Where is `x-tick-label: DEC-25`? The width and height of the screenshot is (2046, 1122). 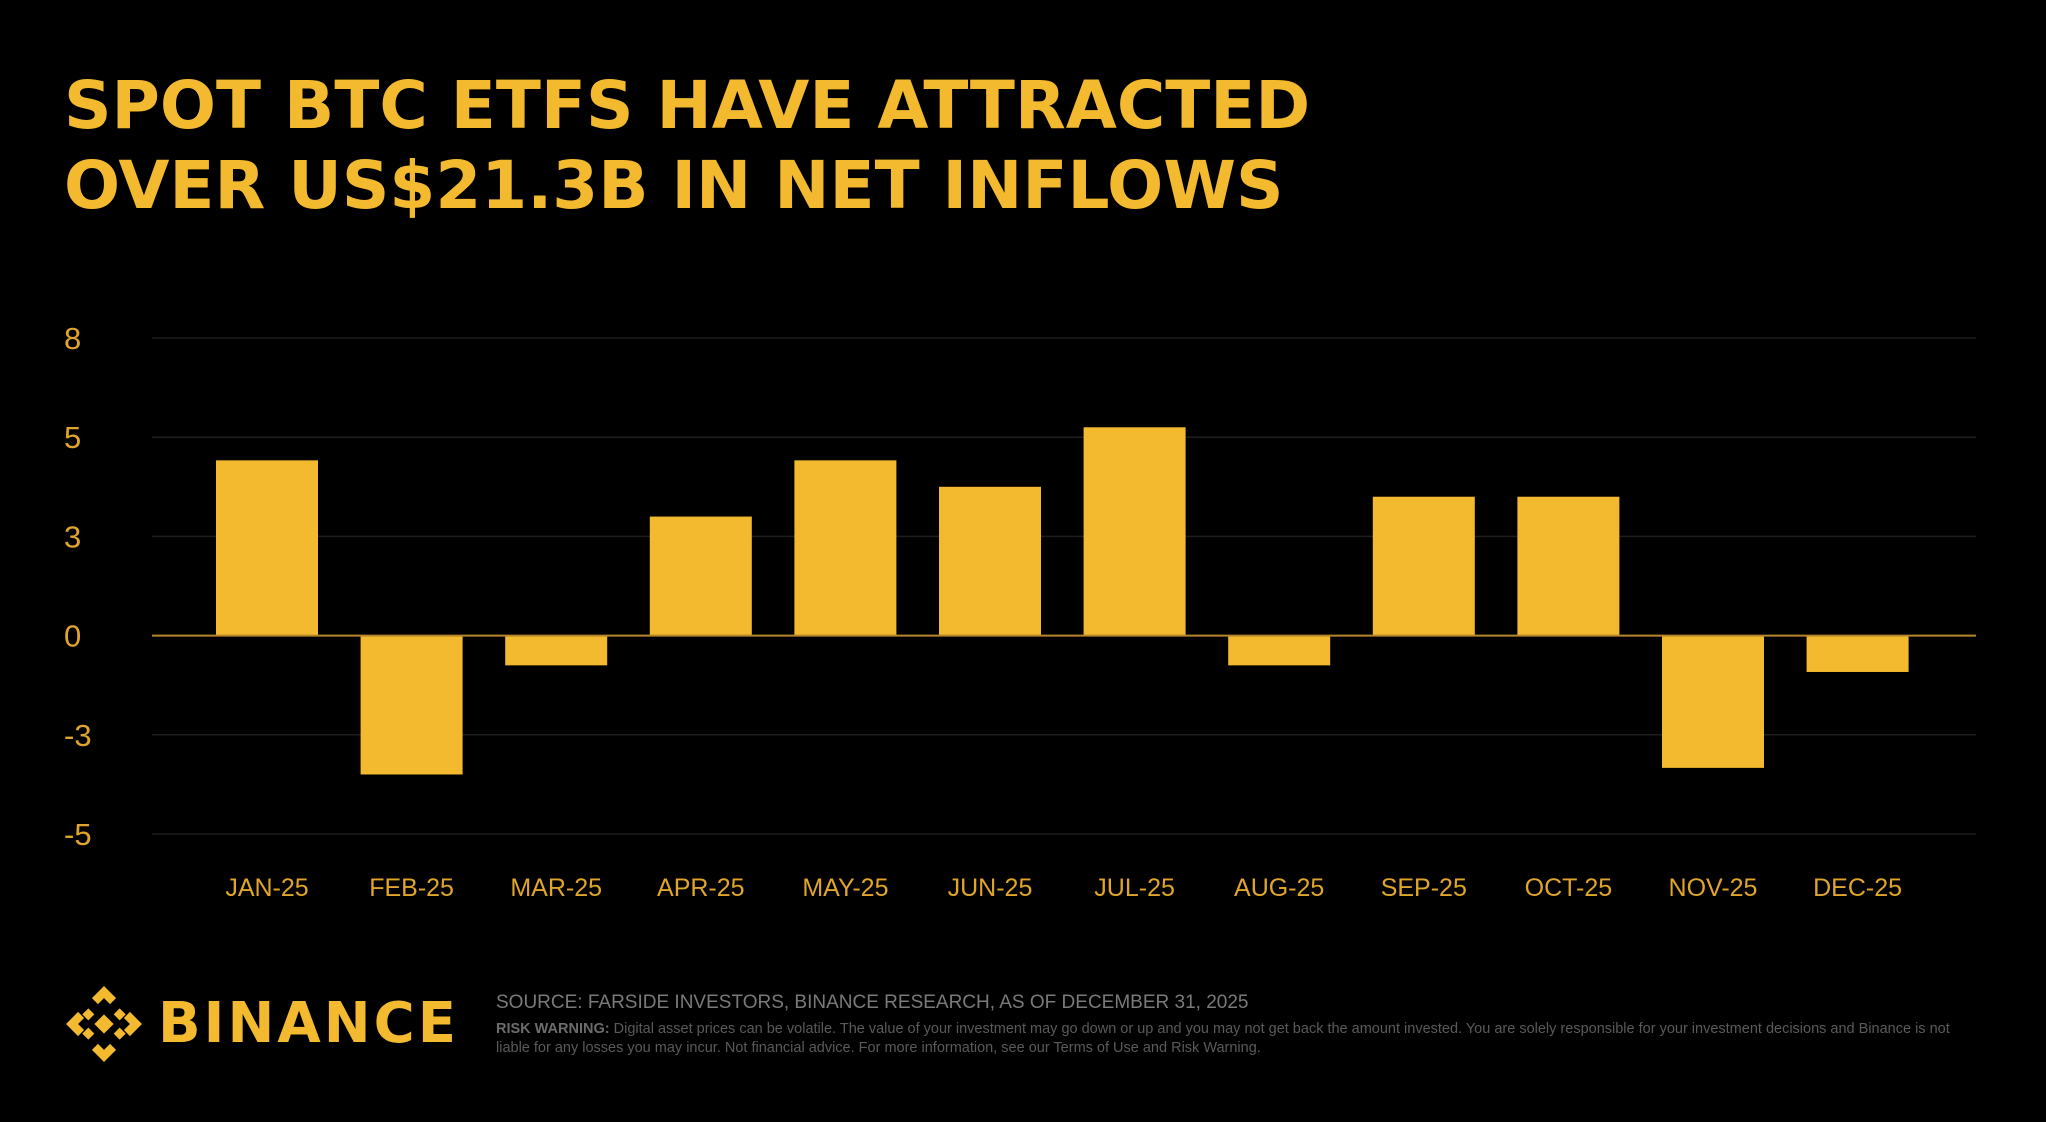 x-tick-label: DEC-25 is located at coordinates (1857, 888).